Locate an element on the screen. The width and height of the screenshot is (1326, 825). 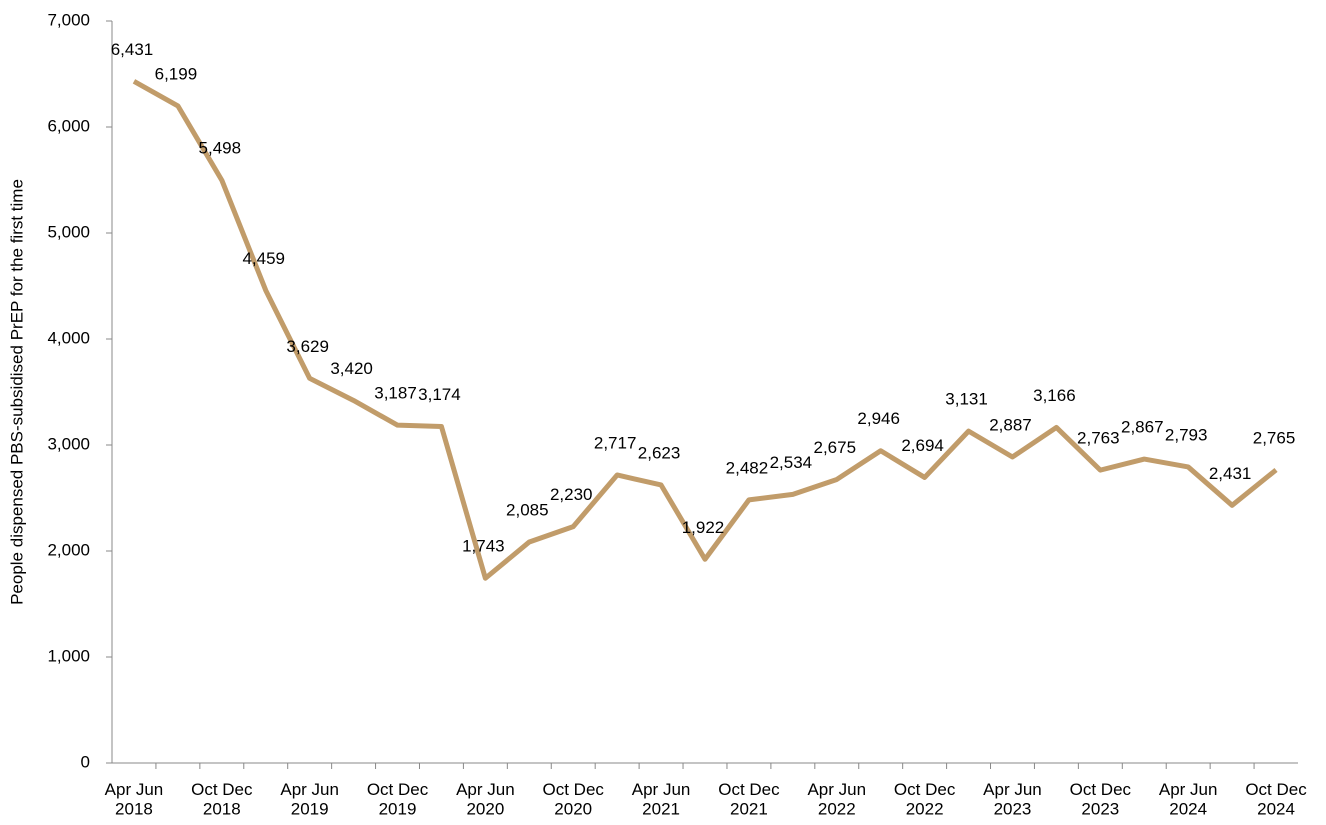
x-tick-label: Oct Dec 2018 is located at coordinates (222, 799).